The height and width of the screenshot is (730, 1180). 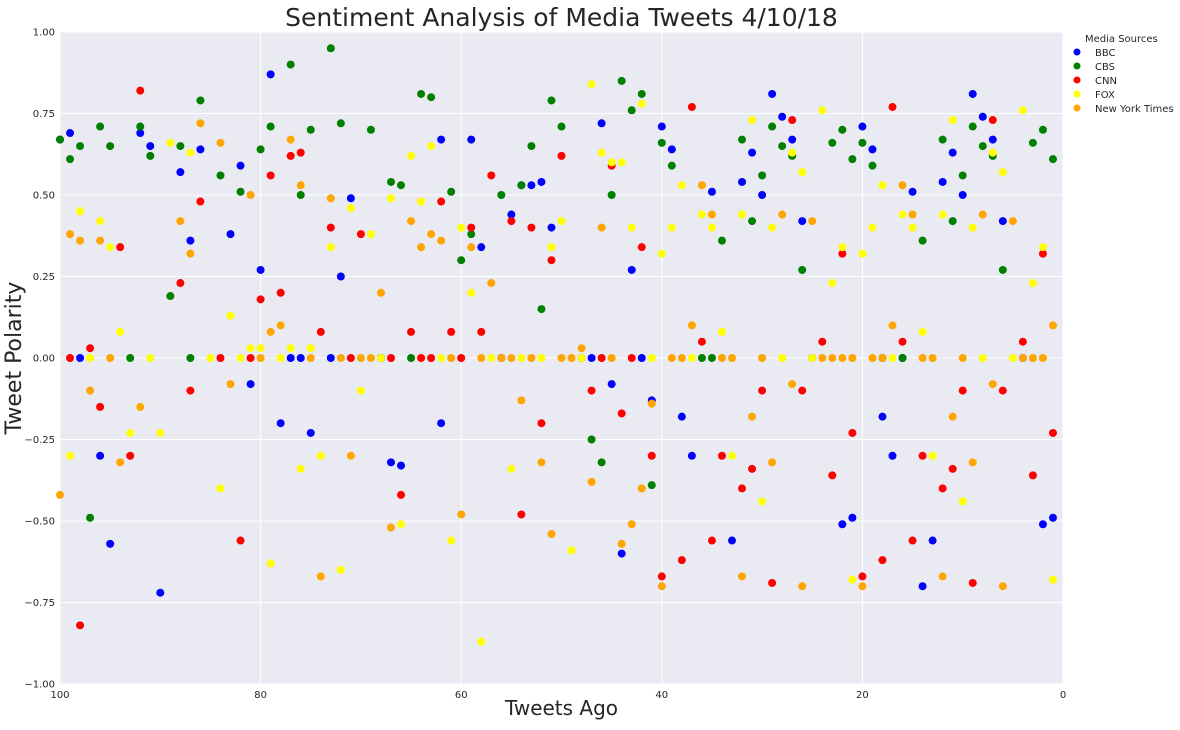 I want to click on legend-items: BBC CBS CNN FOX New York Times, so click(x=1123, y=81).